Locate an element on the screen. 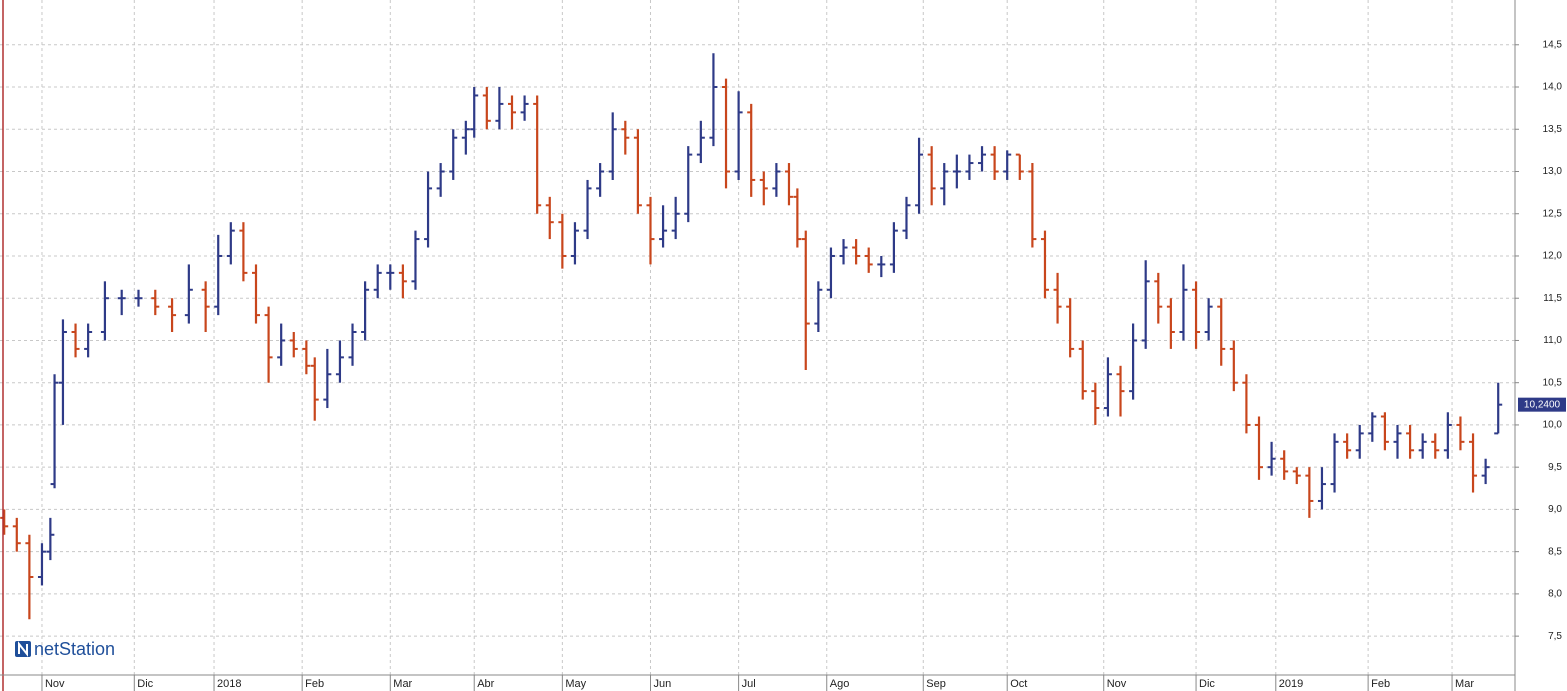  y-tick-label: 7,5 is located at coordinates (1555, 636).